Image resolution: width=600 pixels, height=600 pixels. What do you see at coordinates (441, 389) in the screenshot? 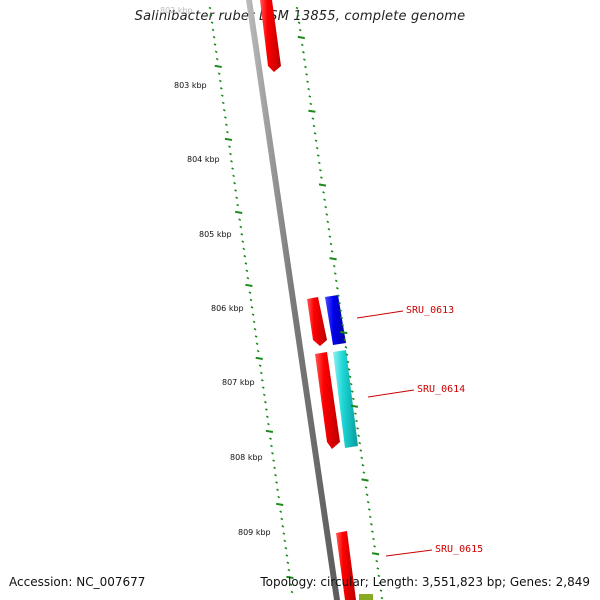
I see `gene-label-sru-0614: SRU_0614` at bounding box center [441, 389].